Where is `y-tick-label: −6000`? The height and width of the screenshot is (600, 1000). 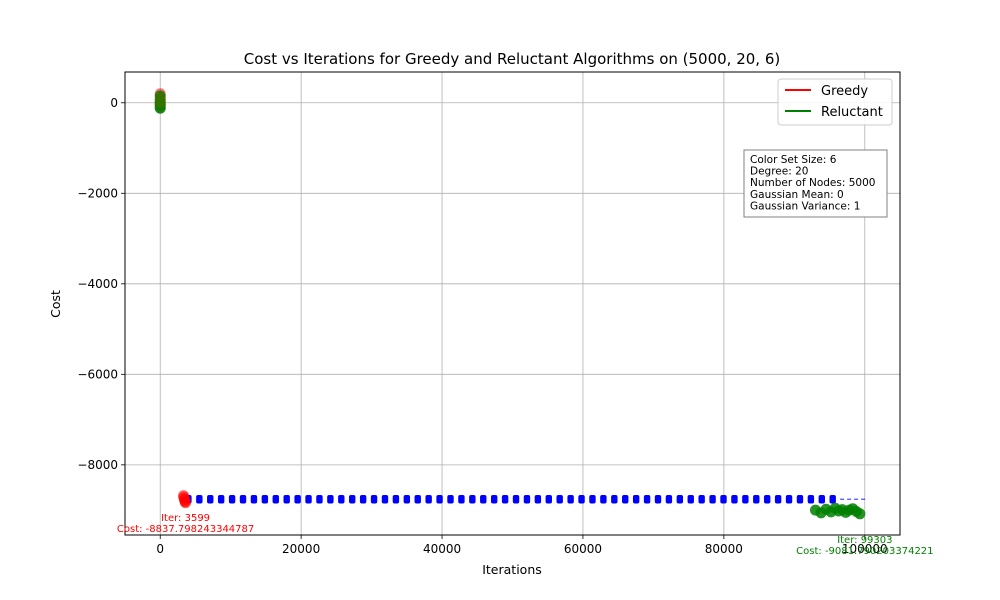
y-tick-label: −6000 is located at coordinates (97, 374).